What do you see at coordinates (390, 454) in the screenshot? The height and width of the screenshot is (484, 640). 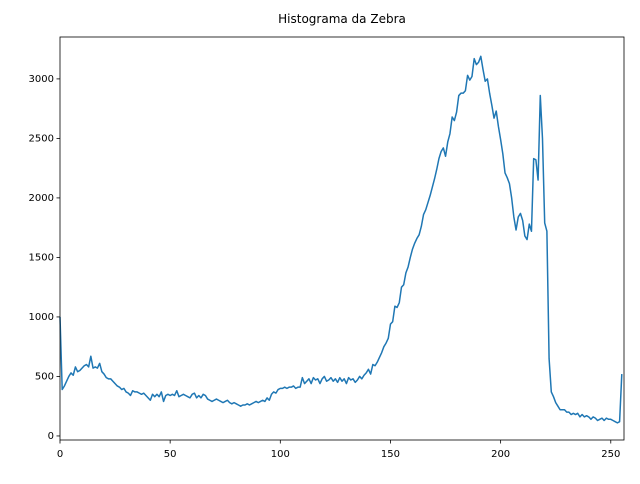 I see `x-tick-label: 150` at bounding box center [390, 454].